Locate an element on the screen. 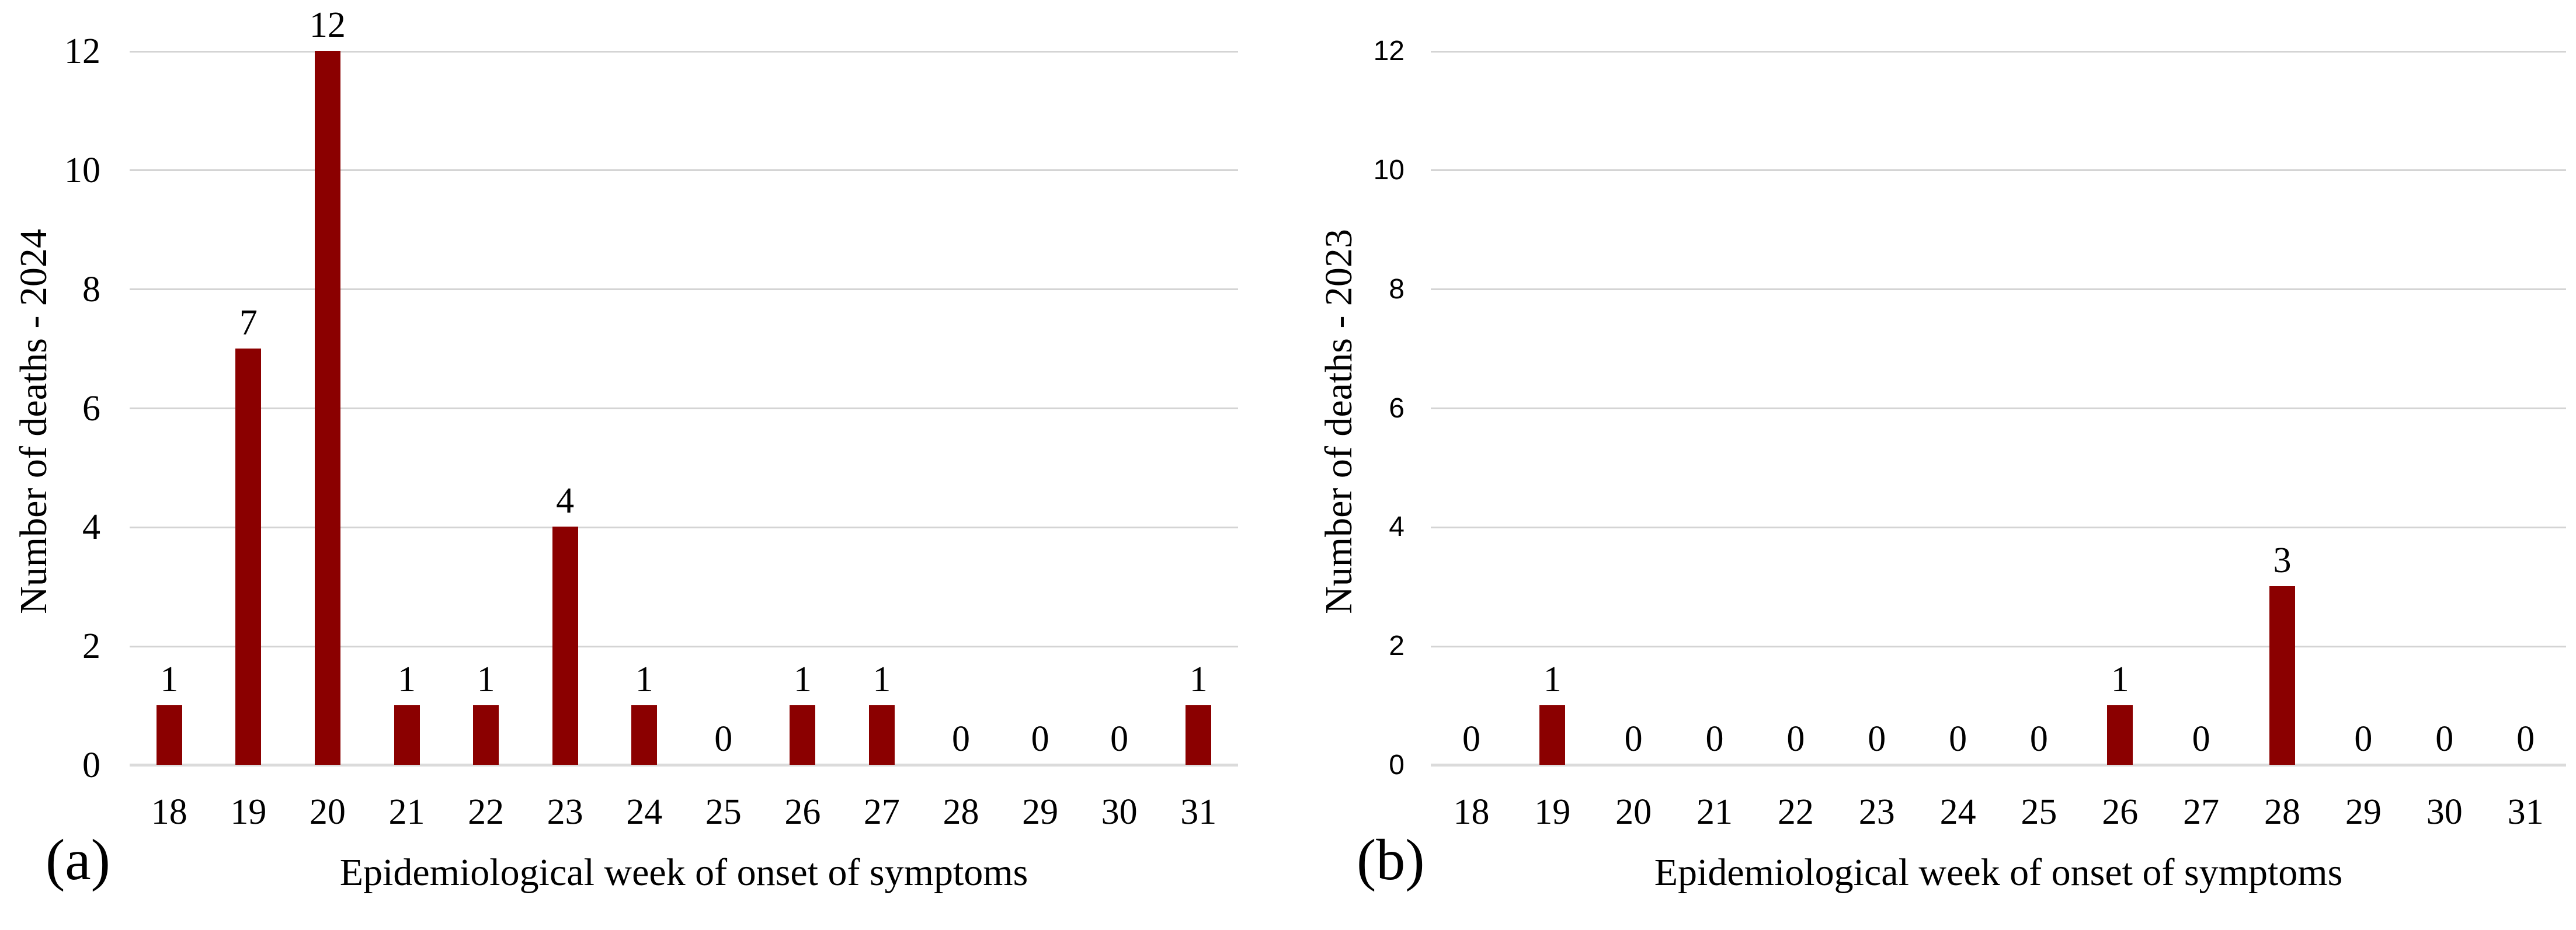 This screenshot has width=2576, height=930. bar-value-label-week-23: 0 is located at coordinates (1877, 739).